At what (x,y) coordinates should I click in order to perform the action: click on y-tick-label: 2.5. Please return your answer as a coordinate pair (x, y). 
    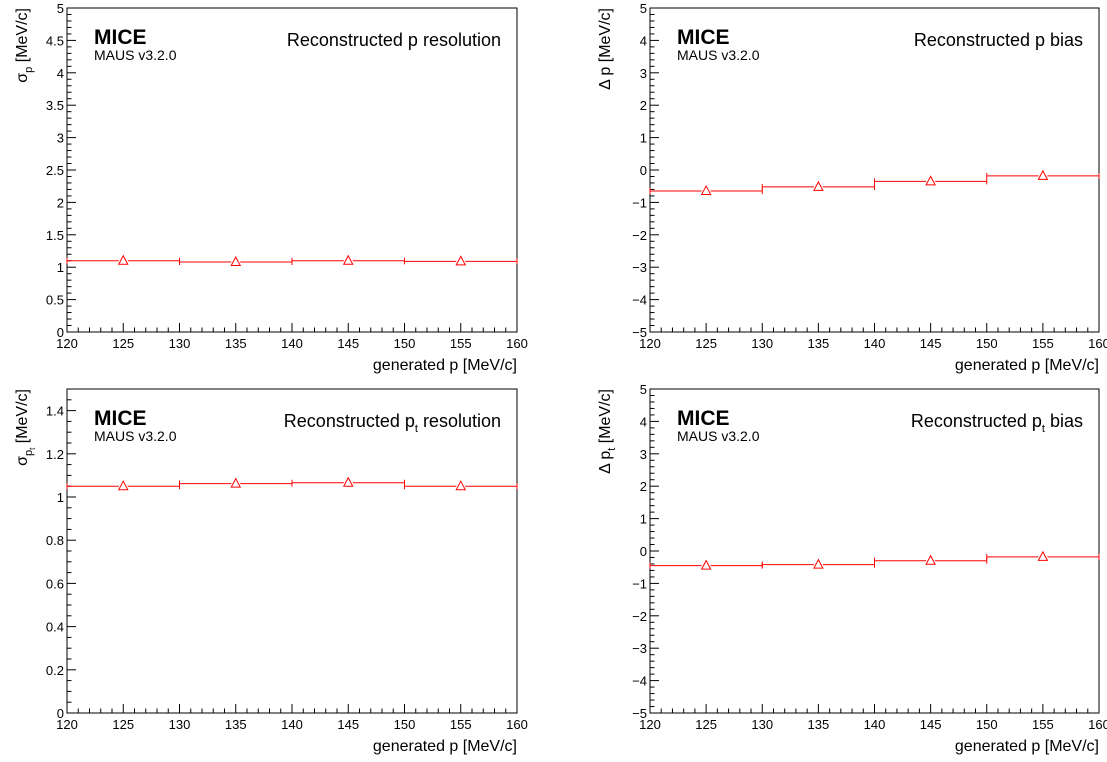
    Looking at the image, I should click on (55, 170).